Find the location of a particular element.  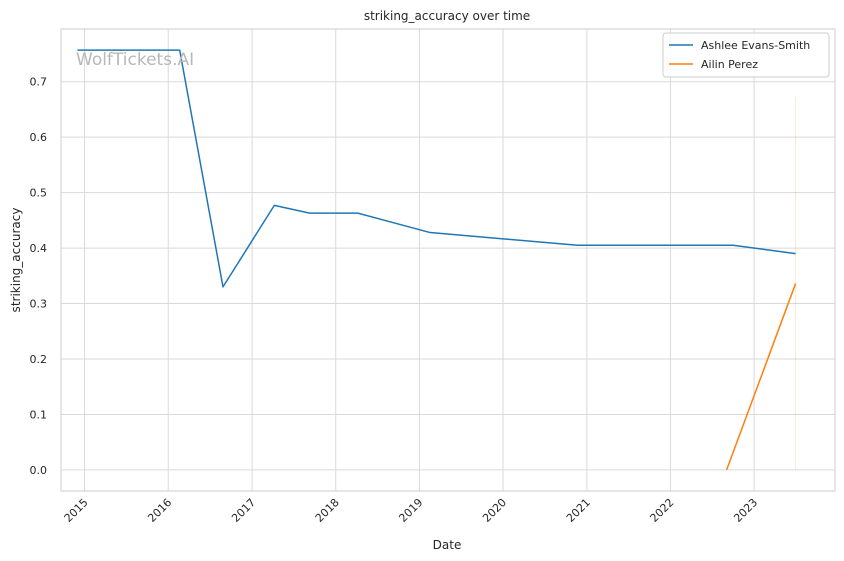

legend-label: Ashlee Evans-Smith is located at coordinates (755, 45).